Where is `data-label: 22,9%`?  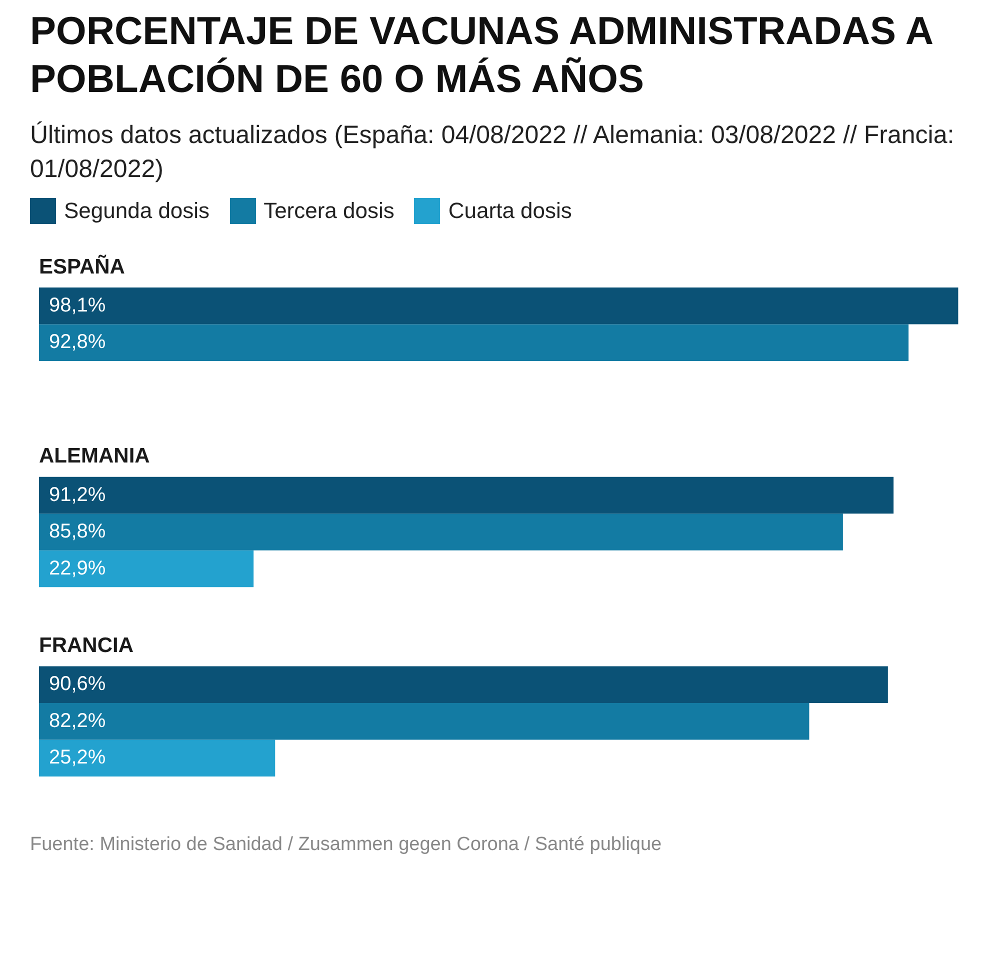
data-label: 22,9% is located at coordinates (77, 568).